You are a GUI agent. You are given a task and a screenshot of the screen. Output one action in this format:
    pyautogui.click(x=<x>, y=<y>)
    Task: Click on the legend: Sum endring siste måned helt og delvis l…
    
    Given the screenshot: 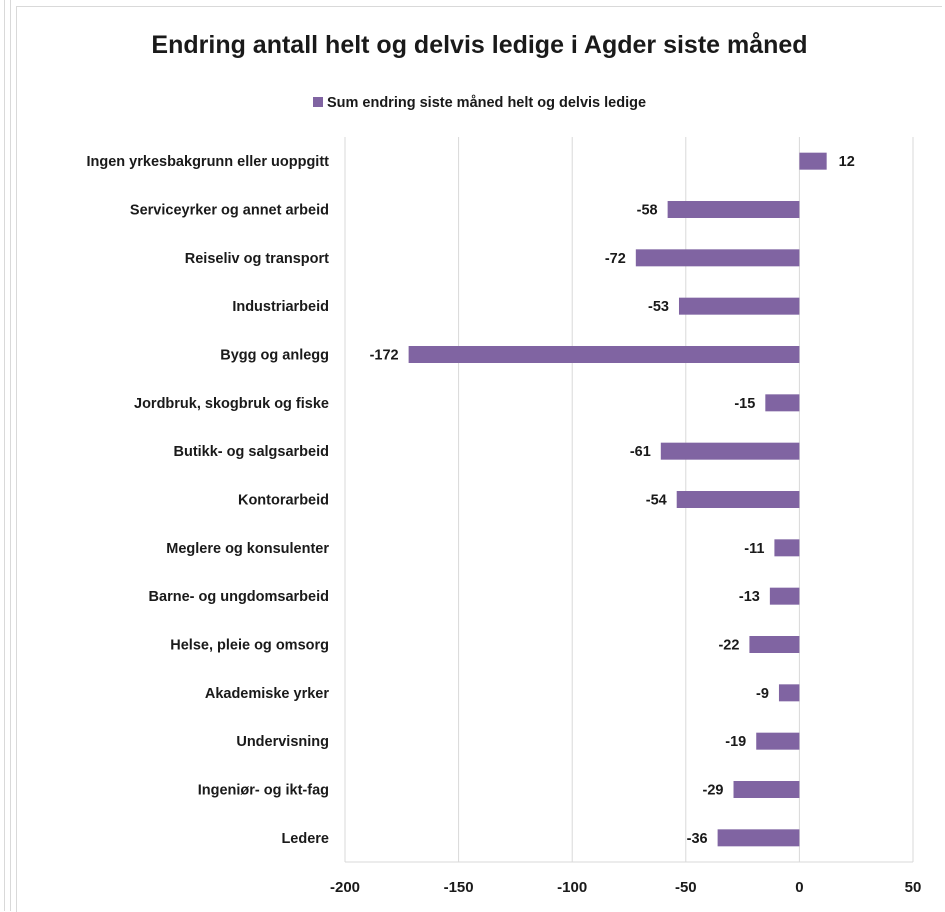 What is the action you would take?
    pyautogui.click(x=479, y=103)
    